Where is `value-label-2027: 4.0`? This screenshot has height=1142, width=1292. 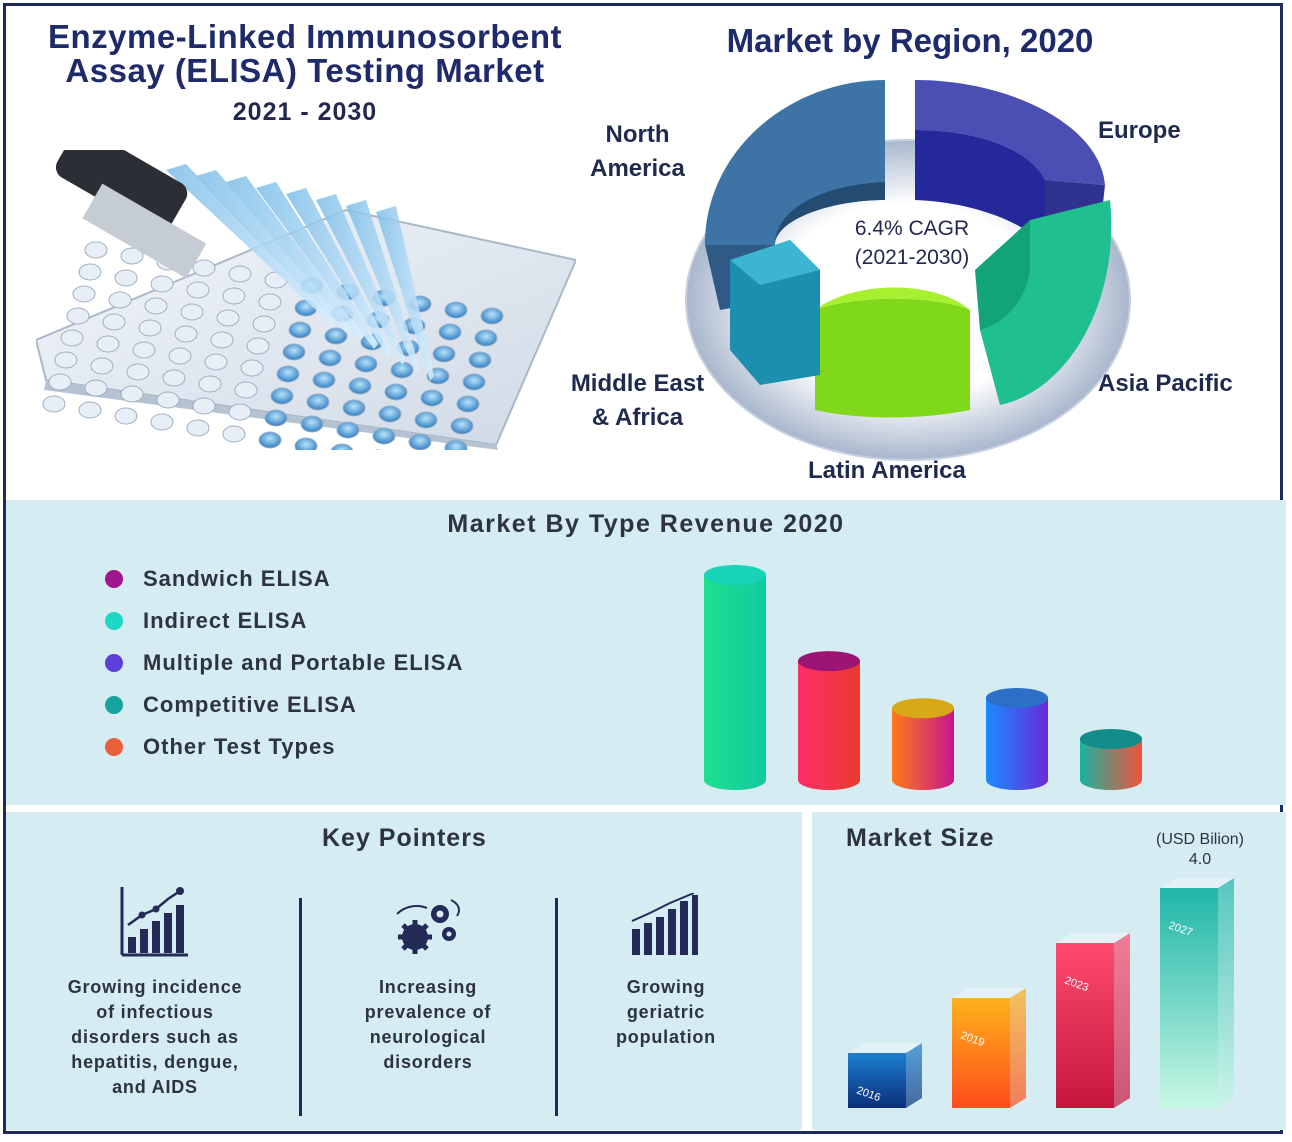
value-label-2027: 4.0 is located at coordinates (1200, 859).